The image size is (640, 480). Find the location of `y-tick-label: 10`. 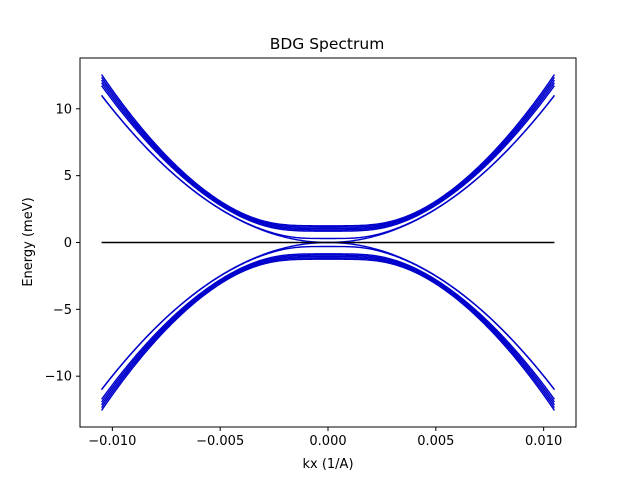

y-tick-label: 10 is located at coordinates (63, 109).